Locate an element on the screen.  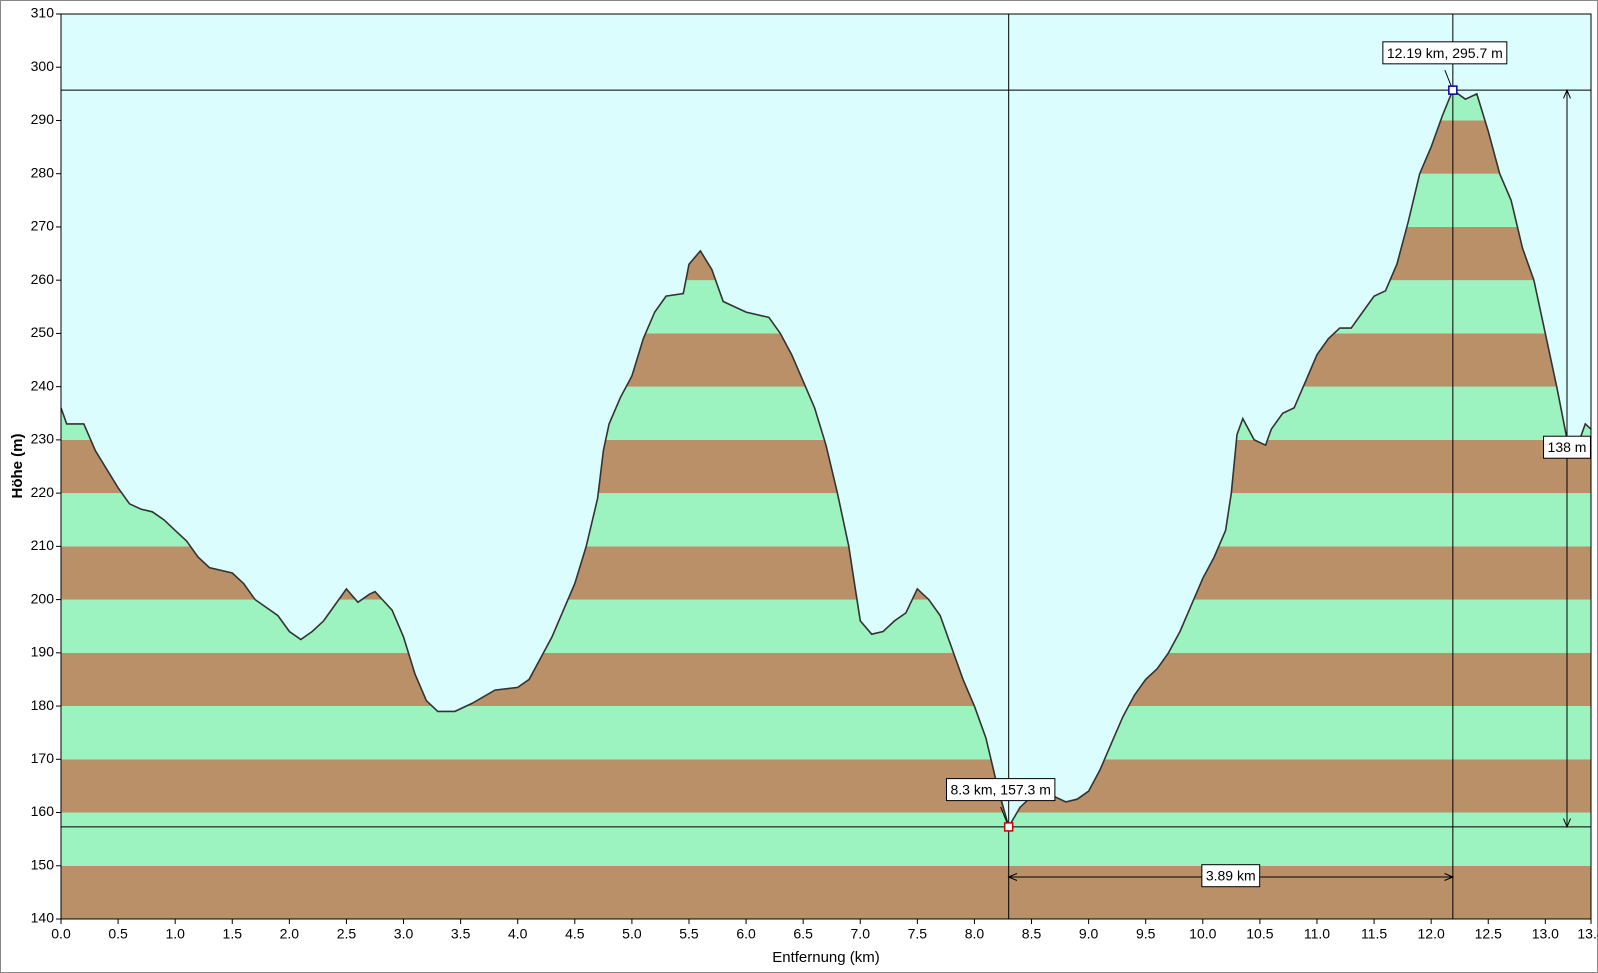
annotation-label: 8.3 km, 157.3 m is located at coordinates (1000, 790).